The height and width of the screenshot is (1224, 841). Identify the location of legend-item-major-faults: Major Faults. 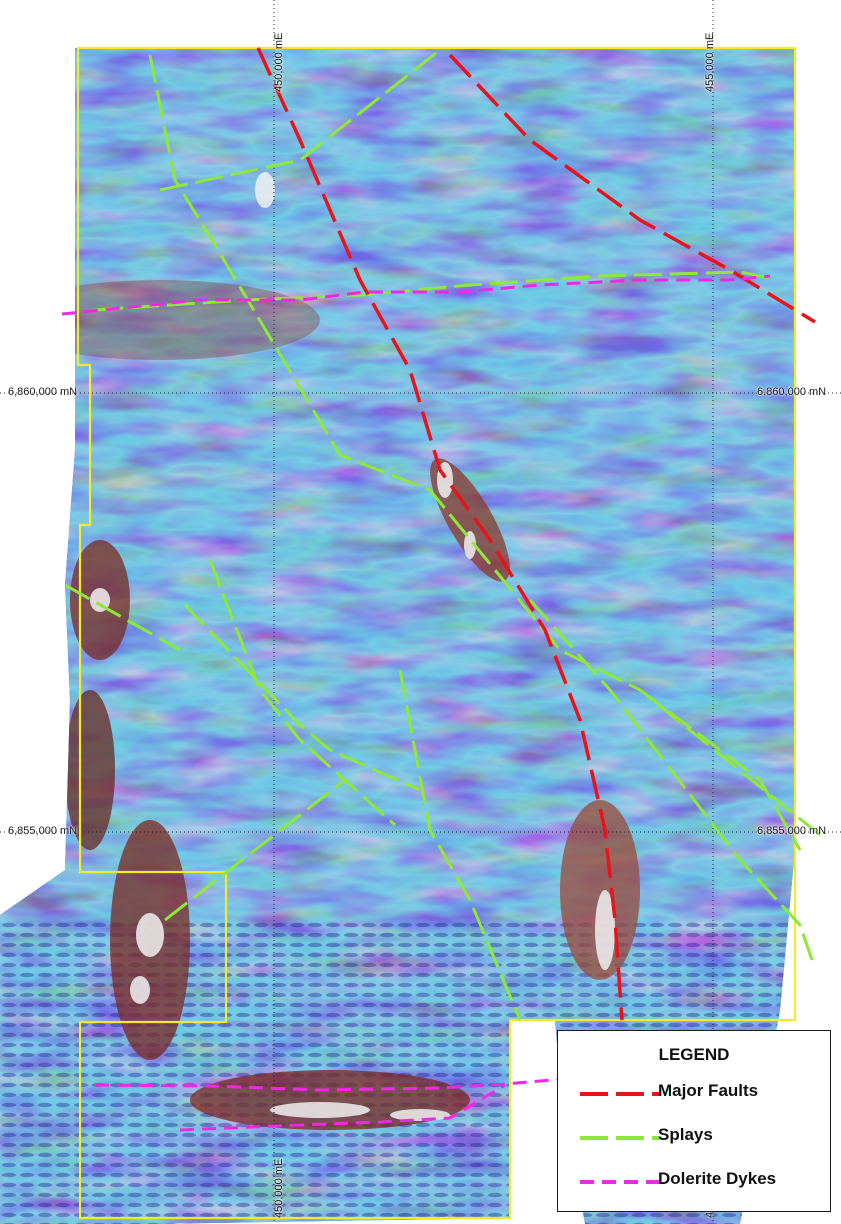
(694, 1093).